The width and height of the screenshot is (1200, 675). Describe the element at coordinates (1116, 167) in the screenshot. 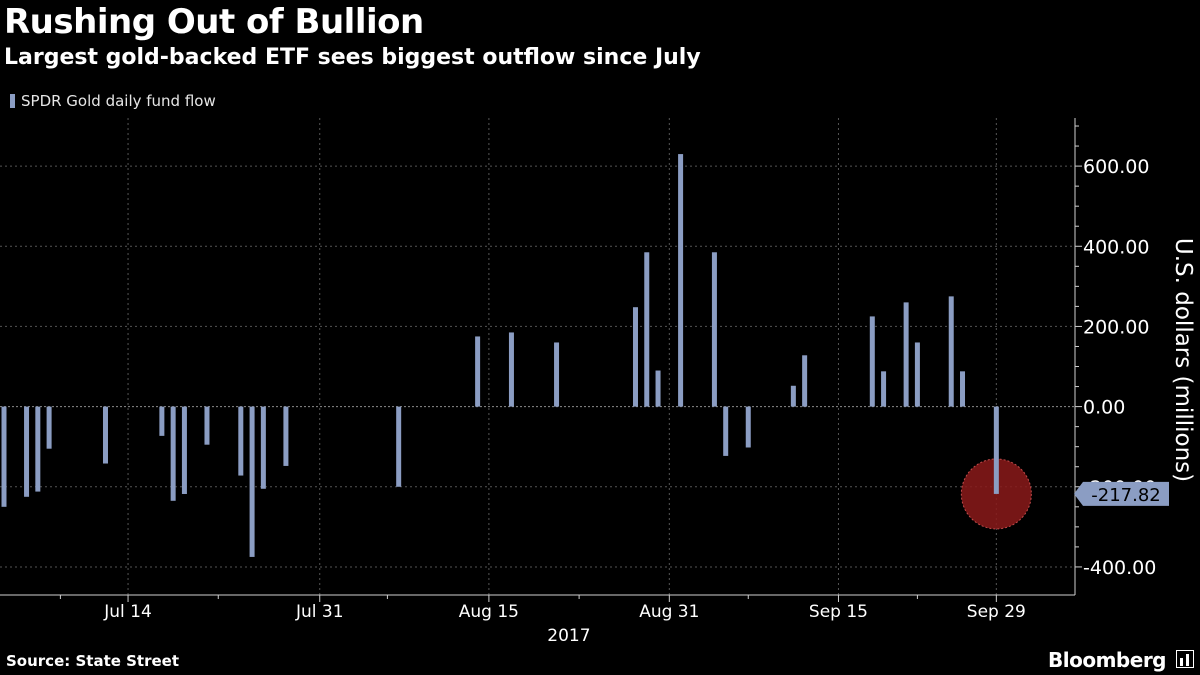

I see `y-tick-label-0: 600.00` at that location.